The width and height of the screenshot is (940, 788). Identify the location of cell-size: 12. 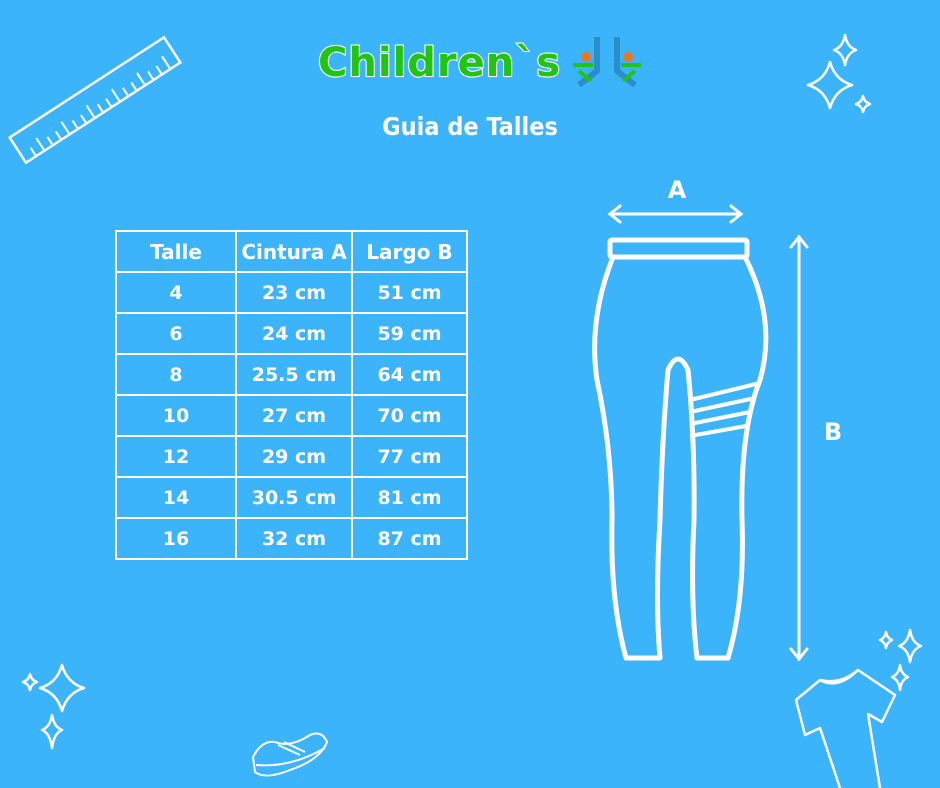
(176, 456).